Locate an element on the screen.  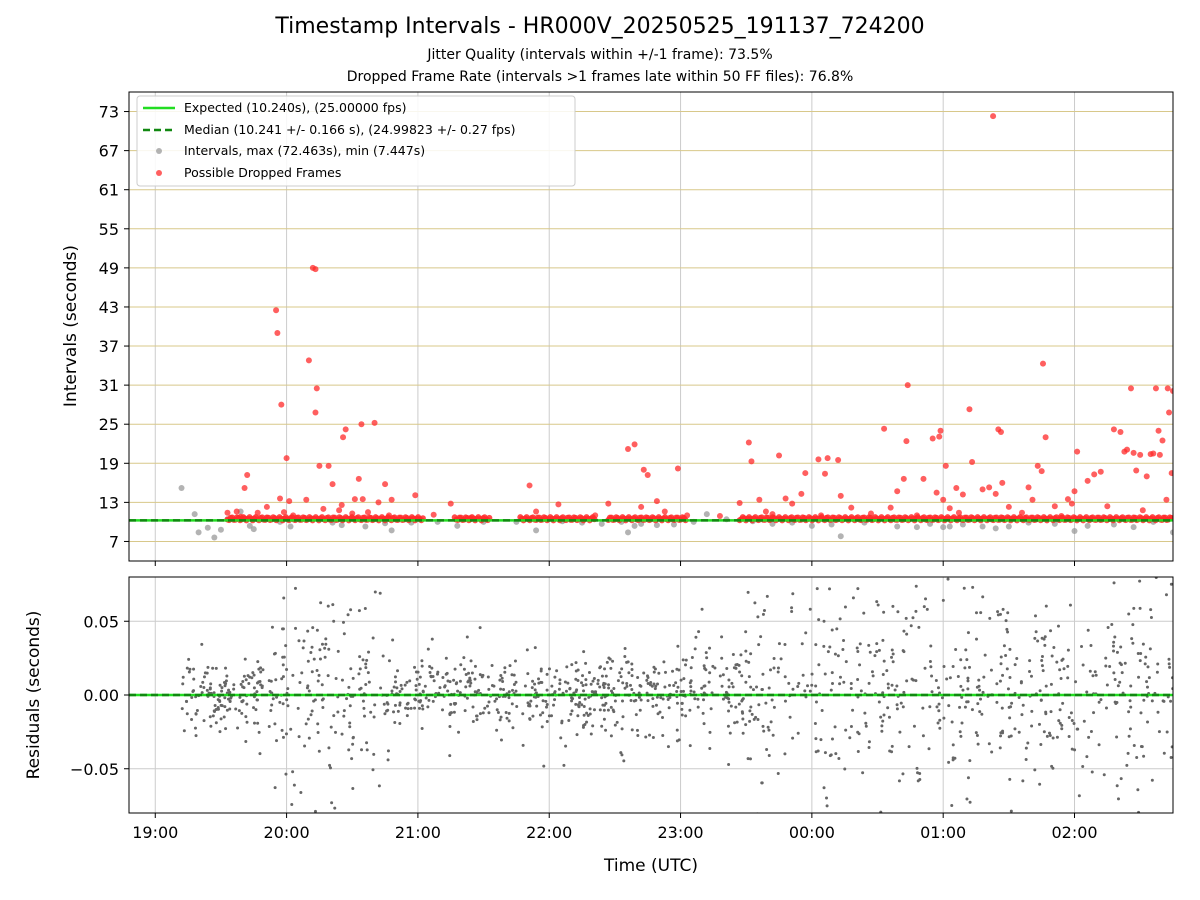
legend-intervals-swatch is located at coordinates (159, 151).